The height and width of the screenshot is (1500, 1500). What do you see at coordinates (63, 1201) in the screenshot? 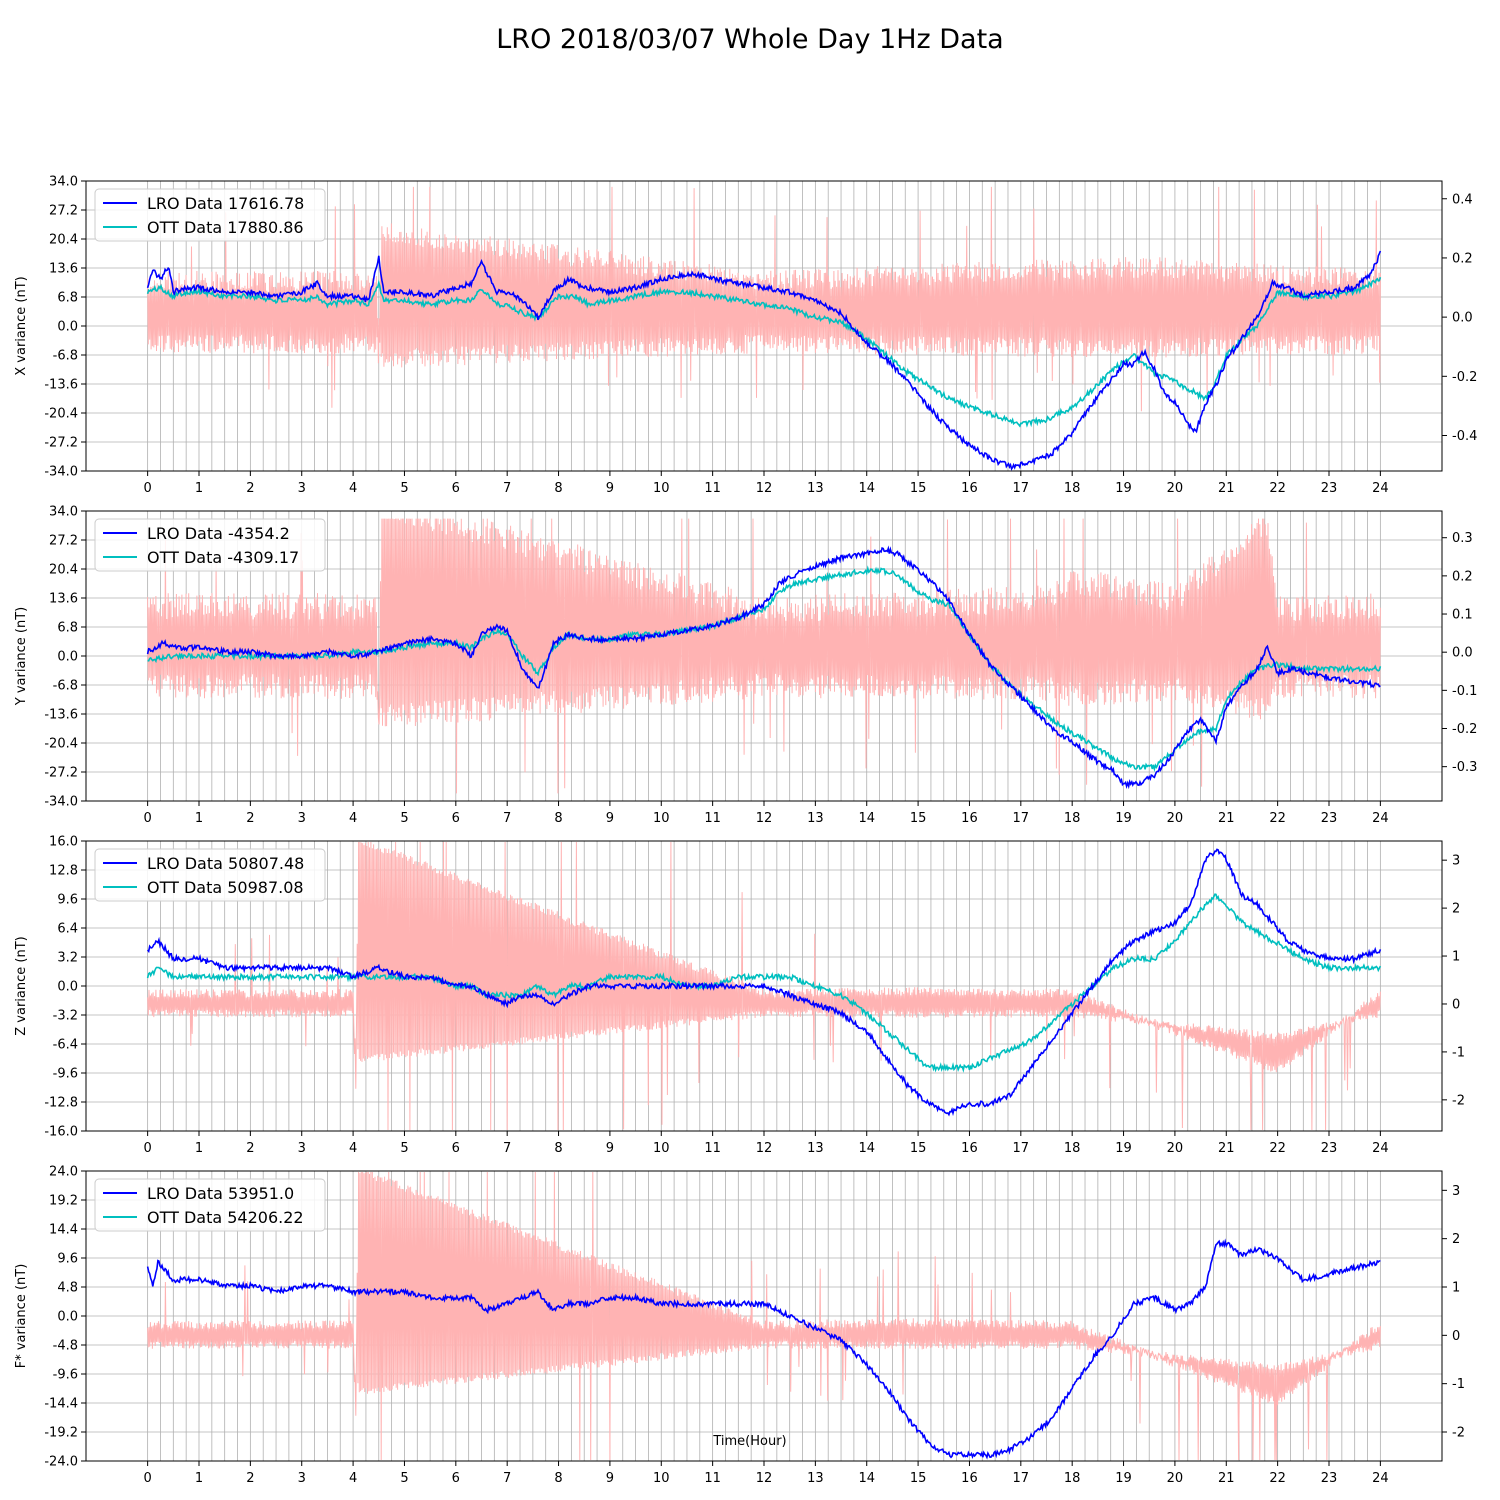
I see `y-tick-label: 19.2` at bounding box center [63, 1201].